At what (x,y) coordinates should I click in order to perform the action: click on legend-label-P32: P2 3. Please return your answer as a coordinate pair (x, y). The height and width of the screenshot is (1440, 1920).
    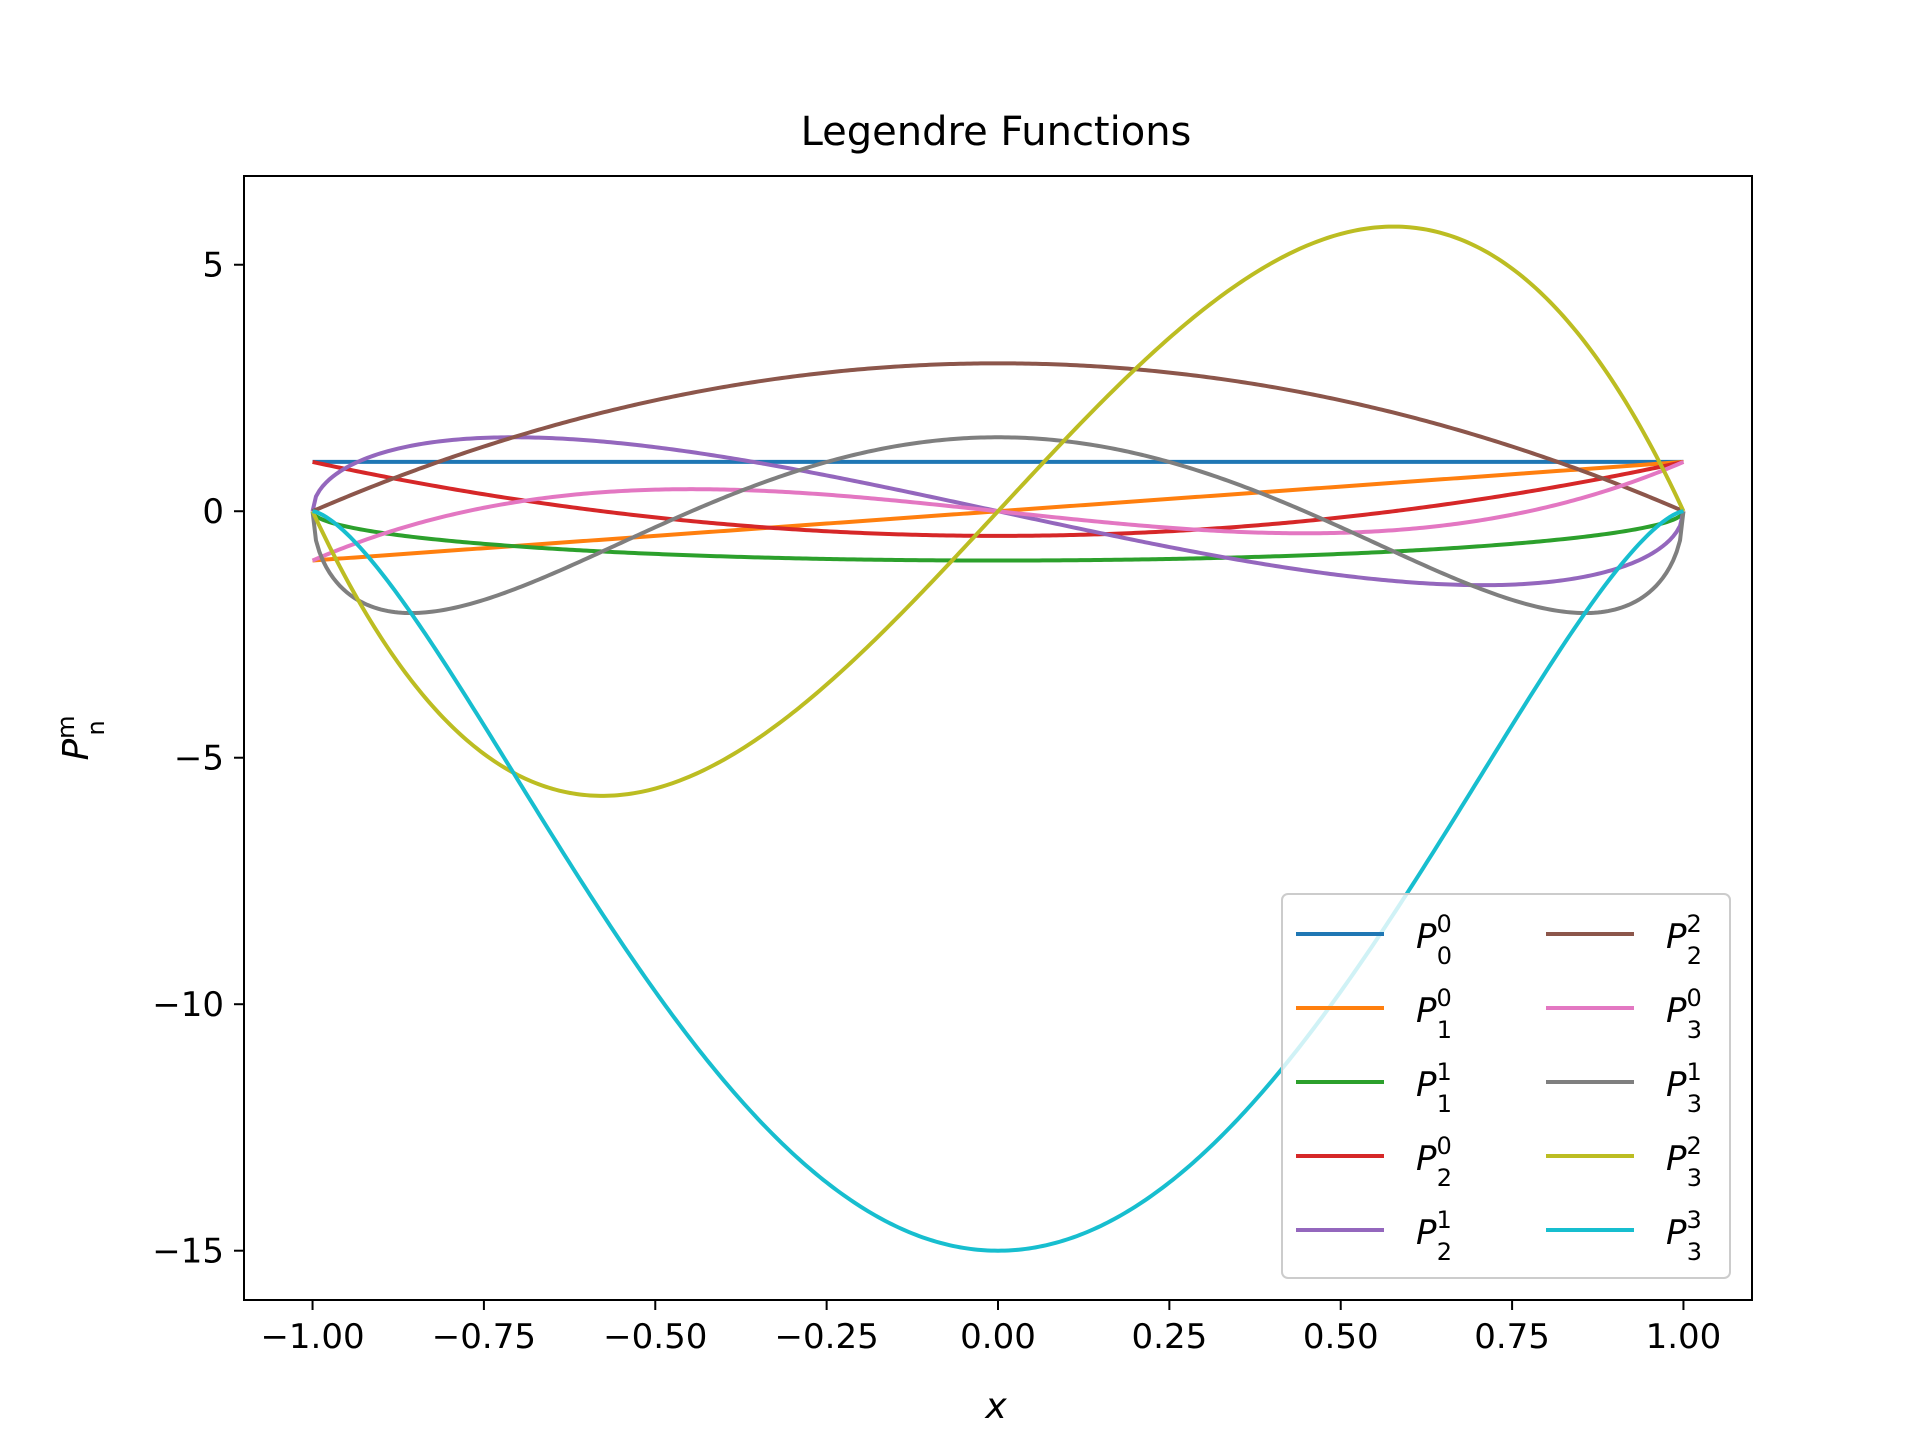
    Looking at the image, I should click on (1684, 1162).